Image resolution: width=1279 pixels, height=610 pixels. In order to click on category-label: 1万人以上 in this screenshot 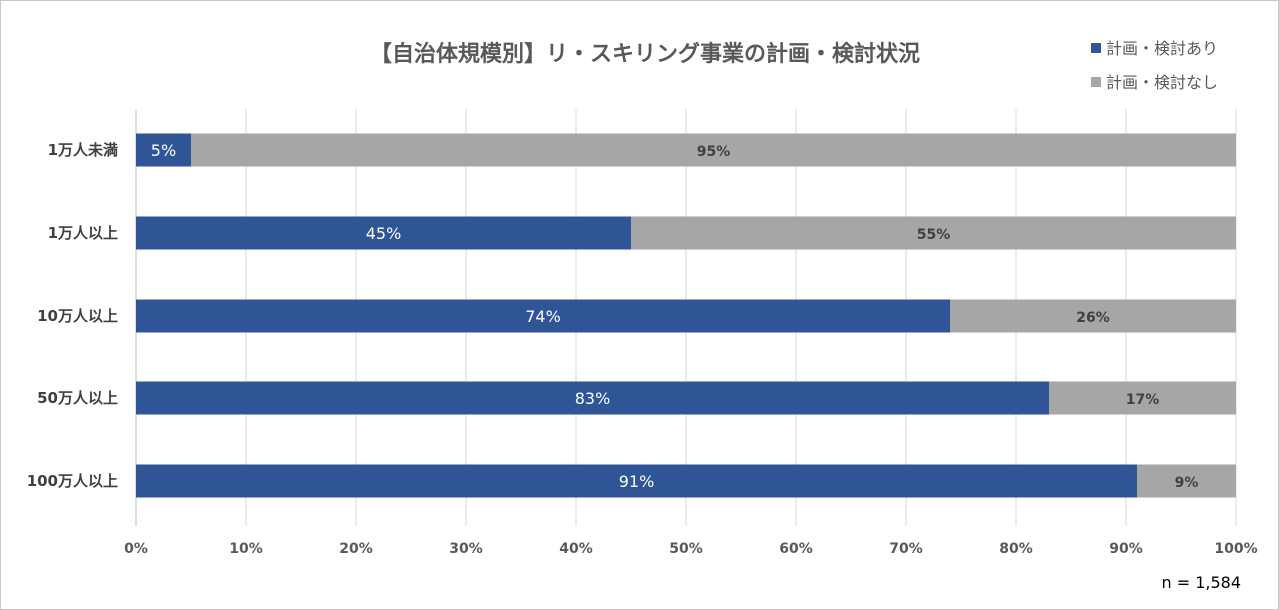, I will do `click(83, 233)`.